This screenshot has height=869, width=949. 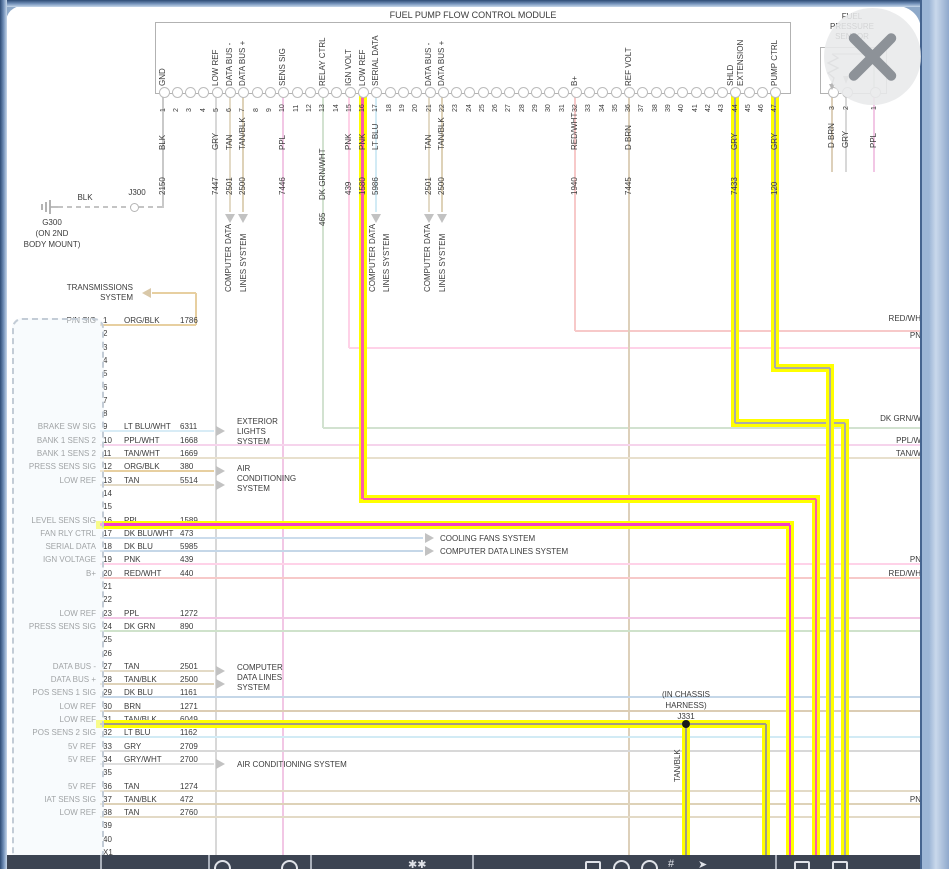 I want to click on module-pin-label: SERIAL DATA, so click(x=375, y=60).